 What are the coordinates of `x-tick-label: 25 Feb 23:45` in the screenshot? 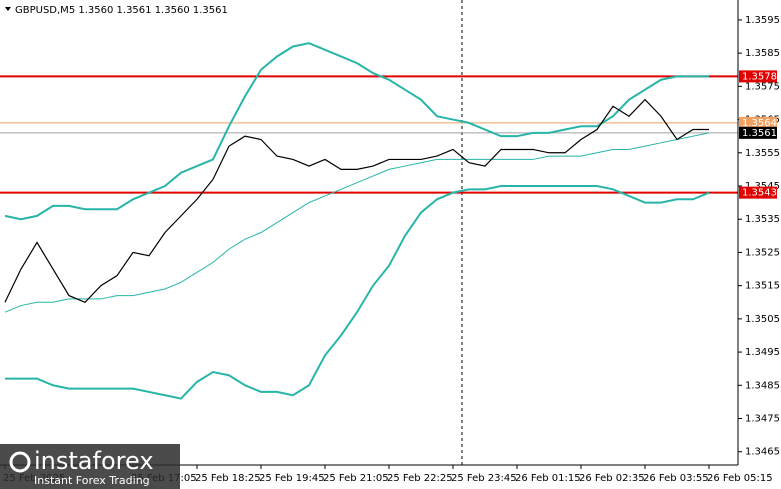 It's located at (484, 478).